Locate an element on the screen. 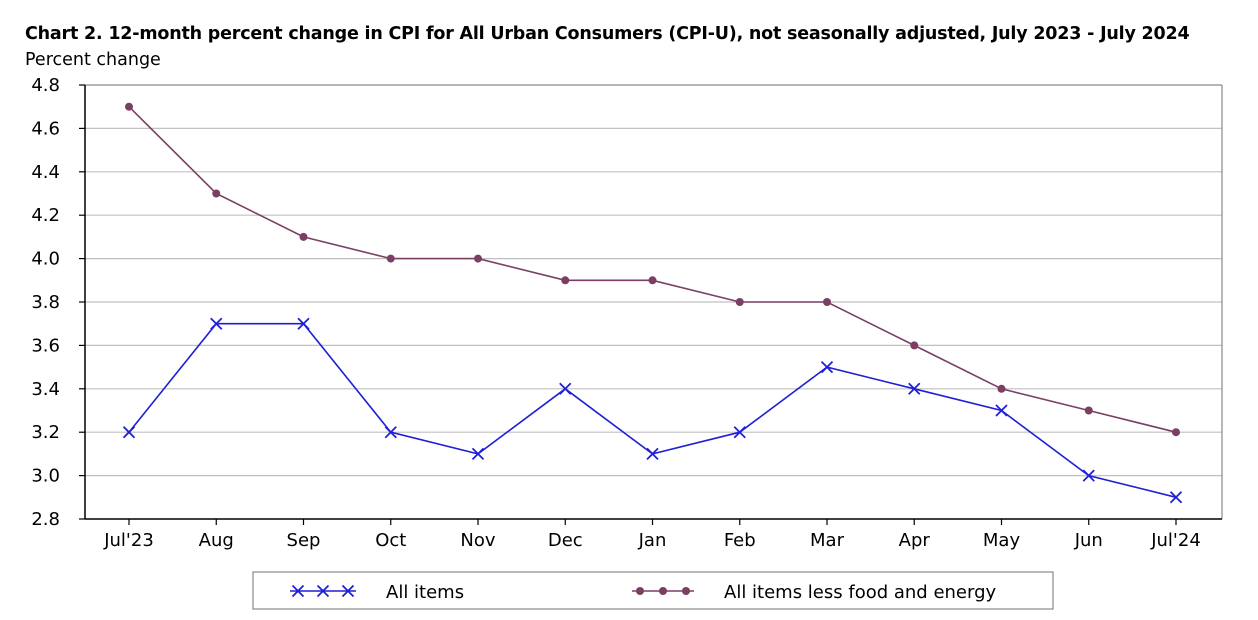 Image resolution: width=1258 pixels, height=620 pixels. x-tick-label: Dec is located at coordinates (565, 540).